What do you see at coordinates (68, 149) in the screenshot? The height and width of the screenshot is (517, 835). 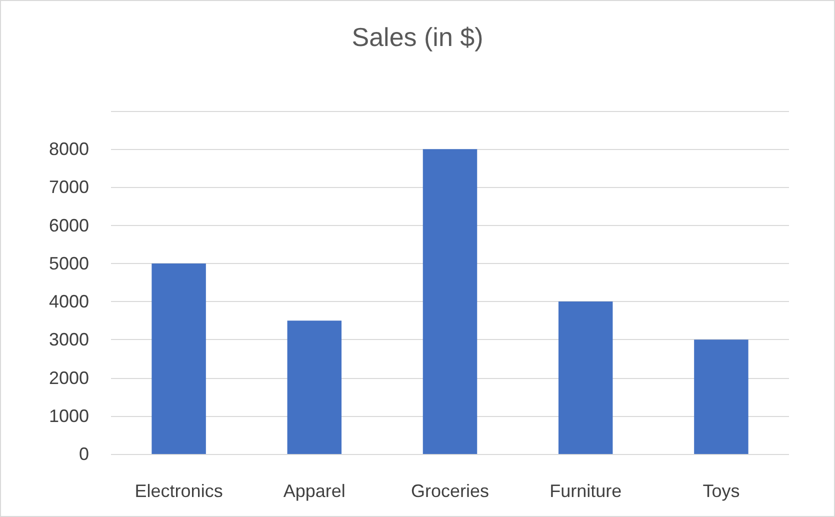 I see `y-tick-label: 8000` at bounding box center [68, 149].